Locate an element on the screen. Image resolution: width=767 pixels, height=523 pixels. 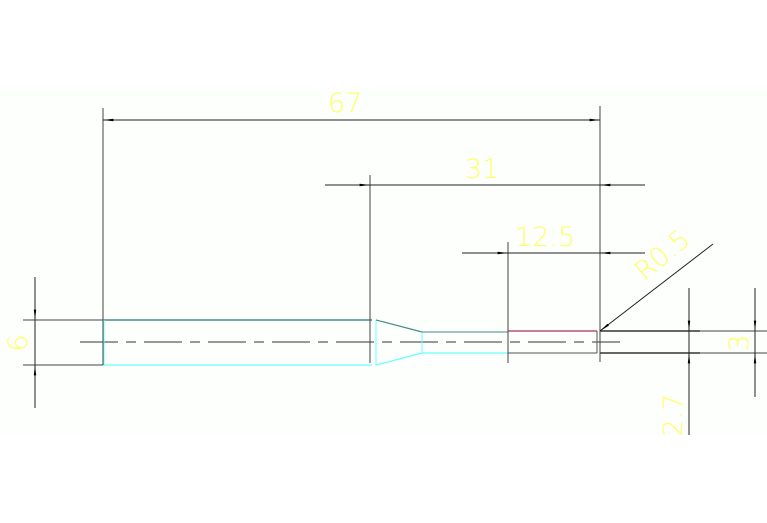
dim-6-label: 6 is located at coordinates (18, 342).